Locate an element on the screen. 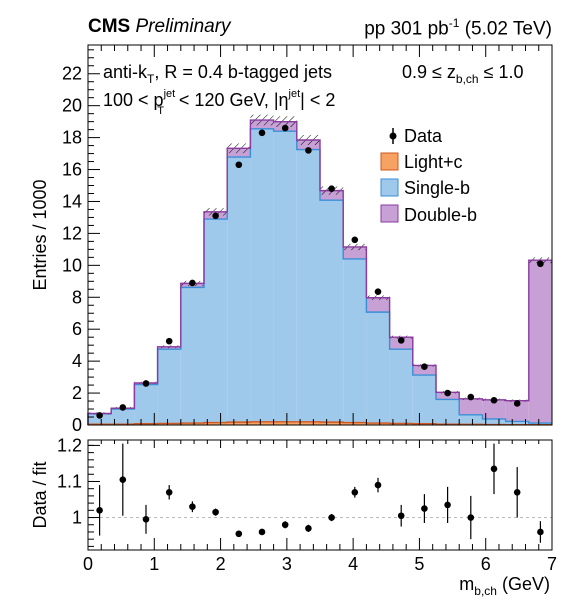  legend-double-label: Double-b is located at coordinates (440, 215).